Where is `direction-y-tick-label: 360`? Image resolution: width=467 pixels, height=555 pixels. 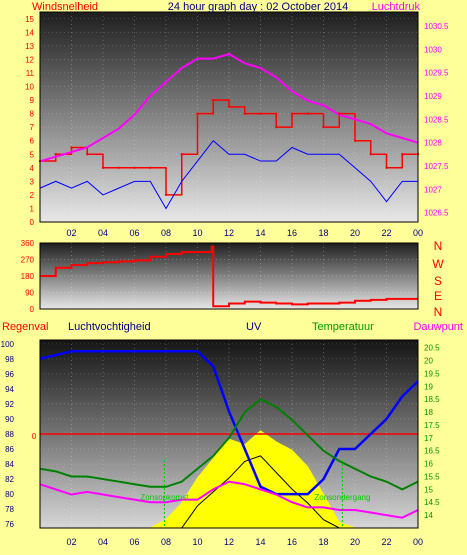
direction-y-tick-label: 360 is located at coordinates (28, 243).